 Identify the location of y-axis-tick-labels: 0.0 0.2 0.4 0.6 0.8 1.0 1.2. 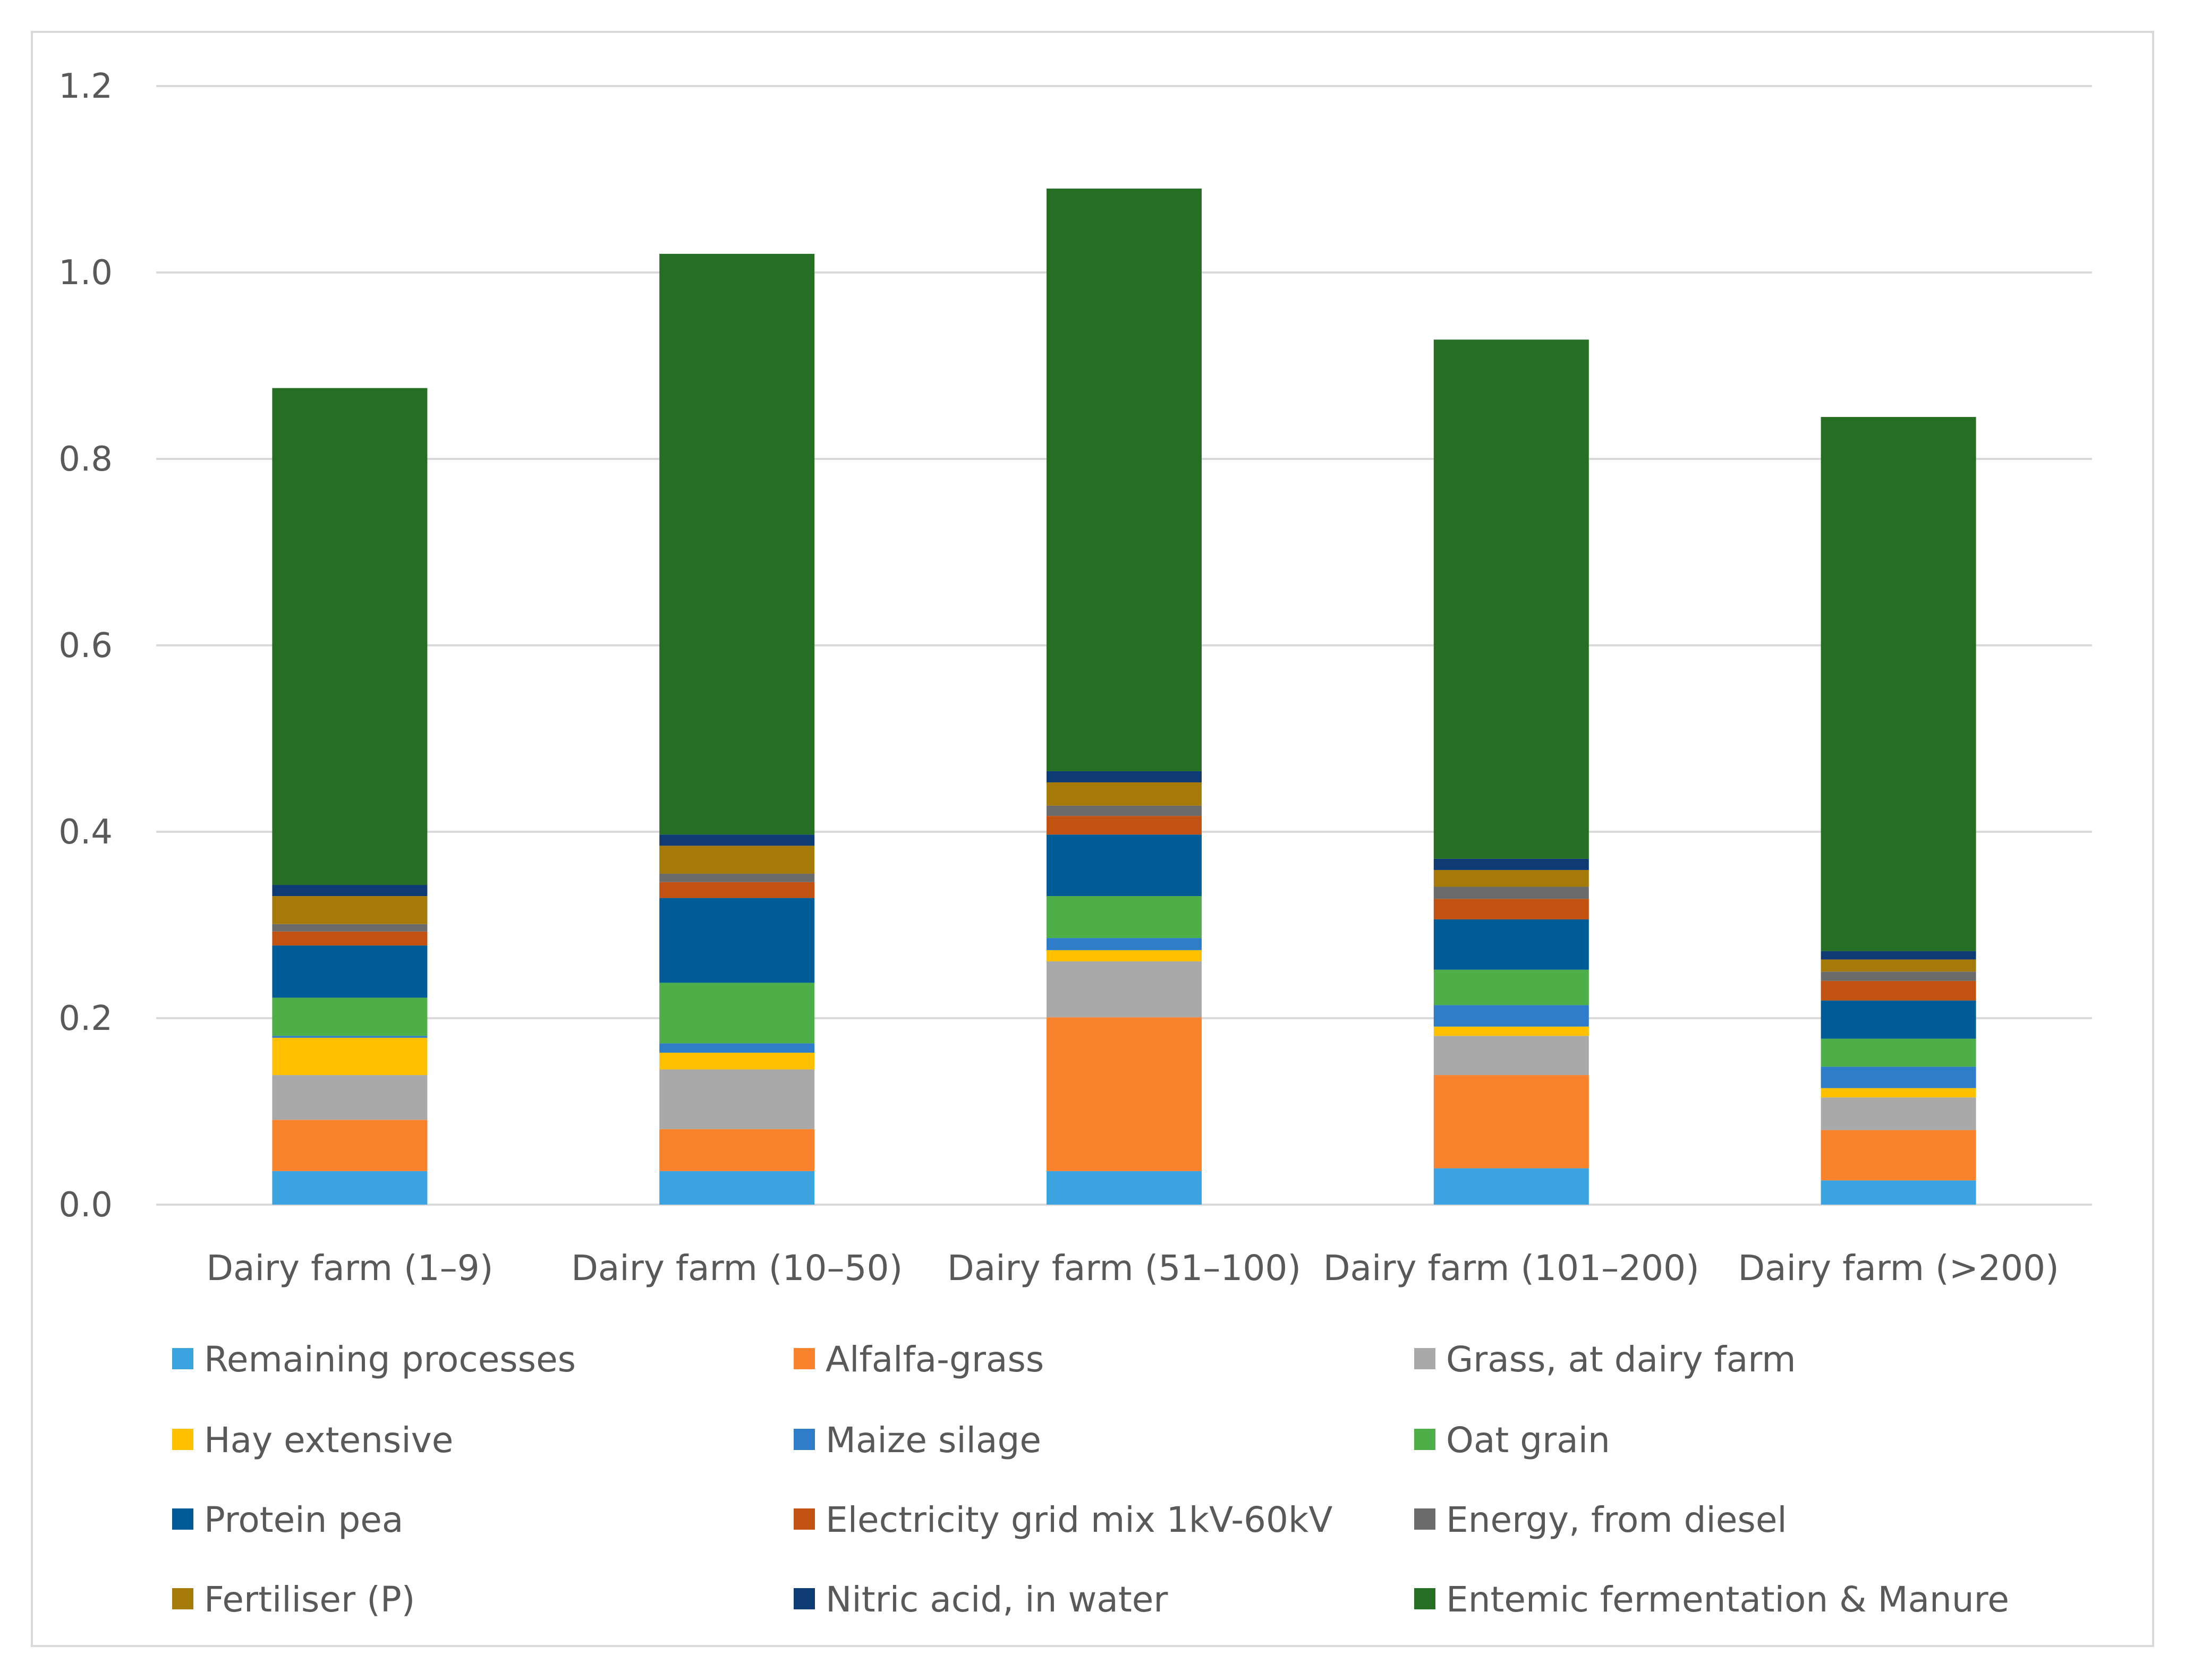
(86, 646).